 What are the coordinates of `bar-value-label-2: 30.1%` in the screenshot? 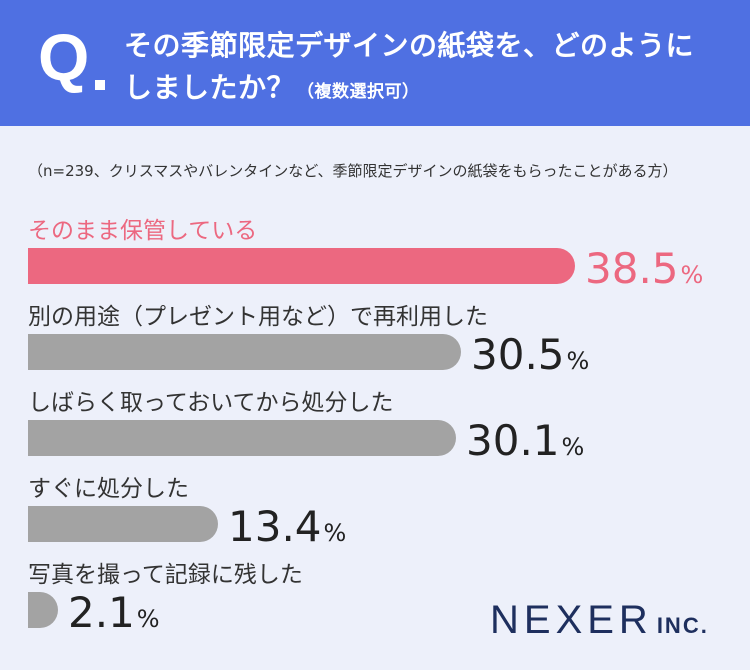 It's located at (525, 440).